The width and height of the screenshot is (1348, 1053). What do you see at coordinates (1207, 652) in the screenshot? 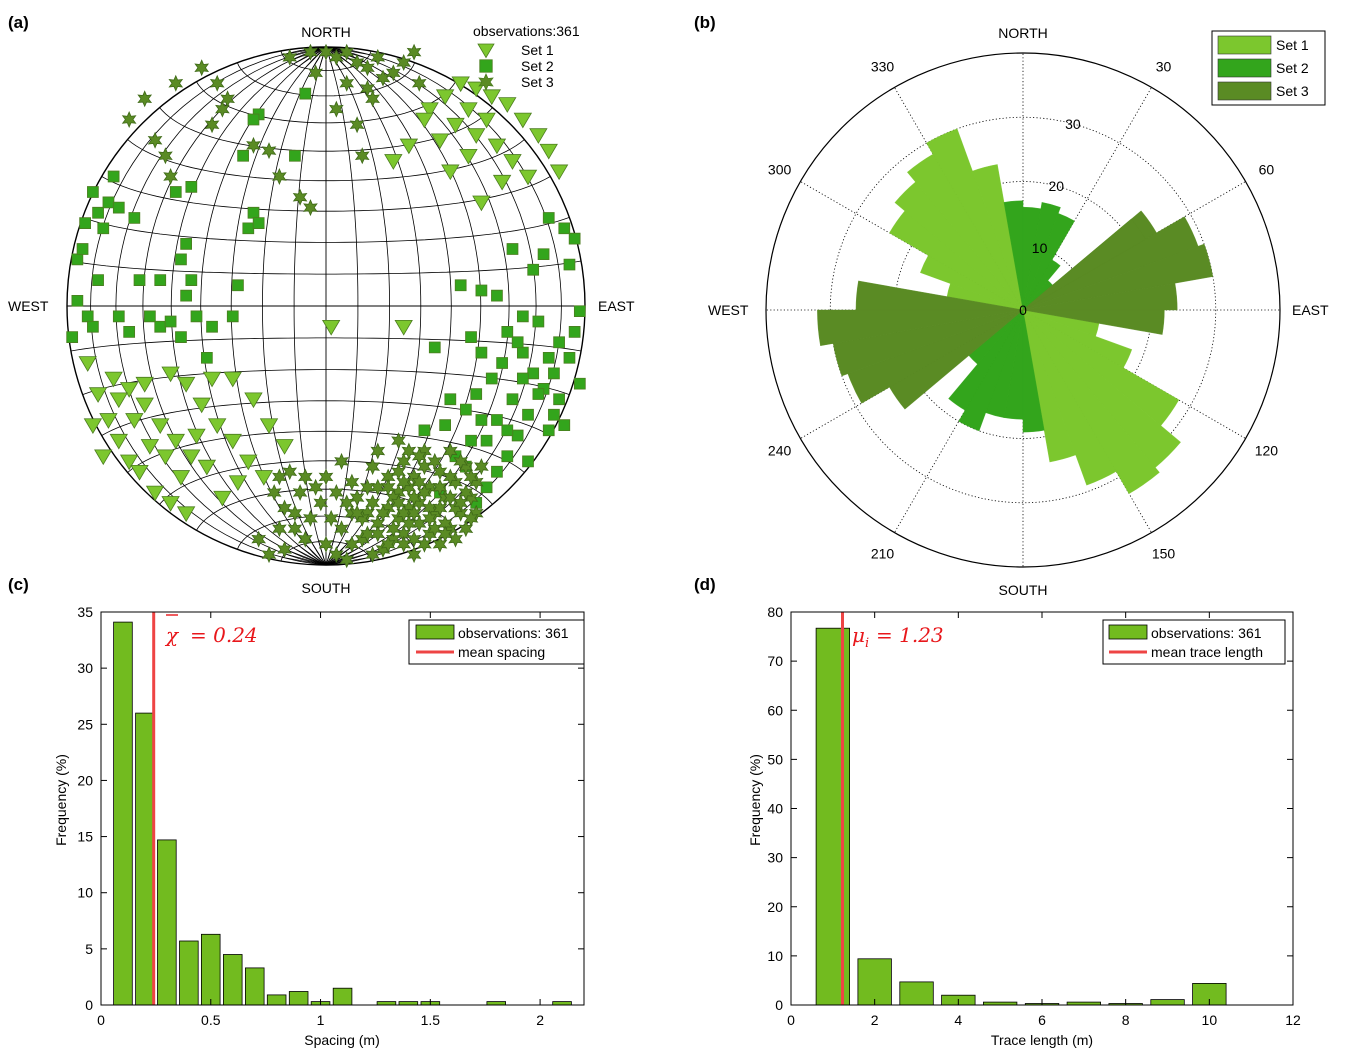
I see `trace-legend-line-label: mean trace length` at bounding box center [1207, 652].